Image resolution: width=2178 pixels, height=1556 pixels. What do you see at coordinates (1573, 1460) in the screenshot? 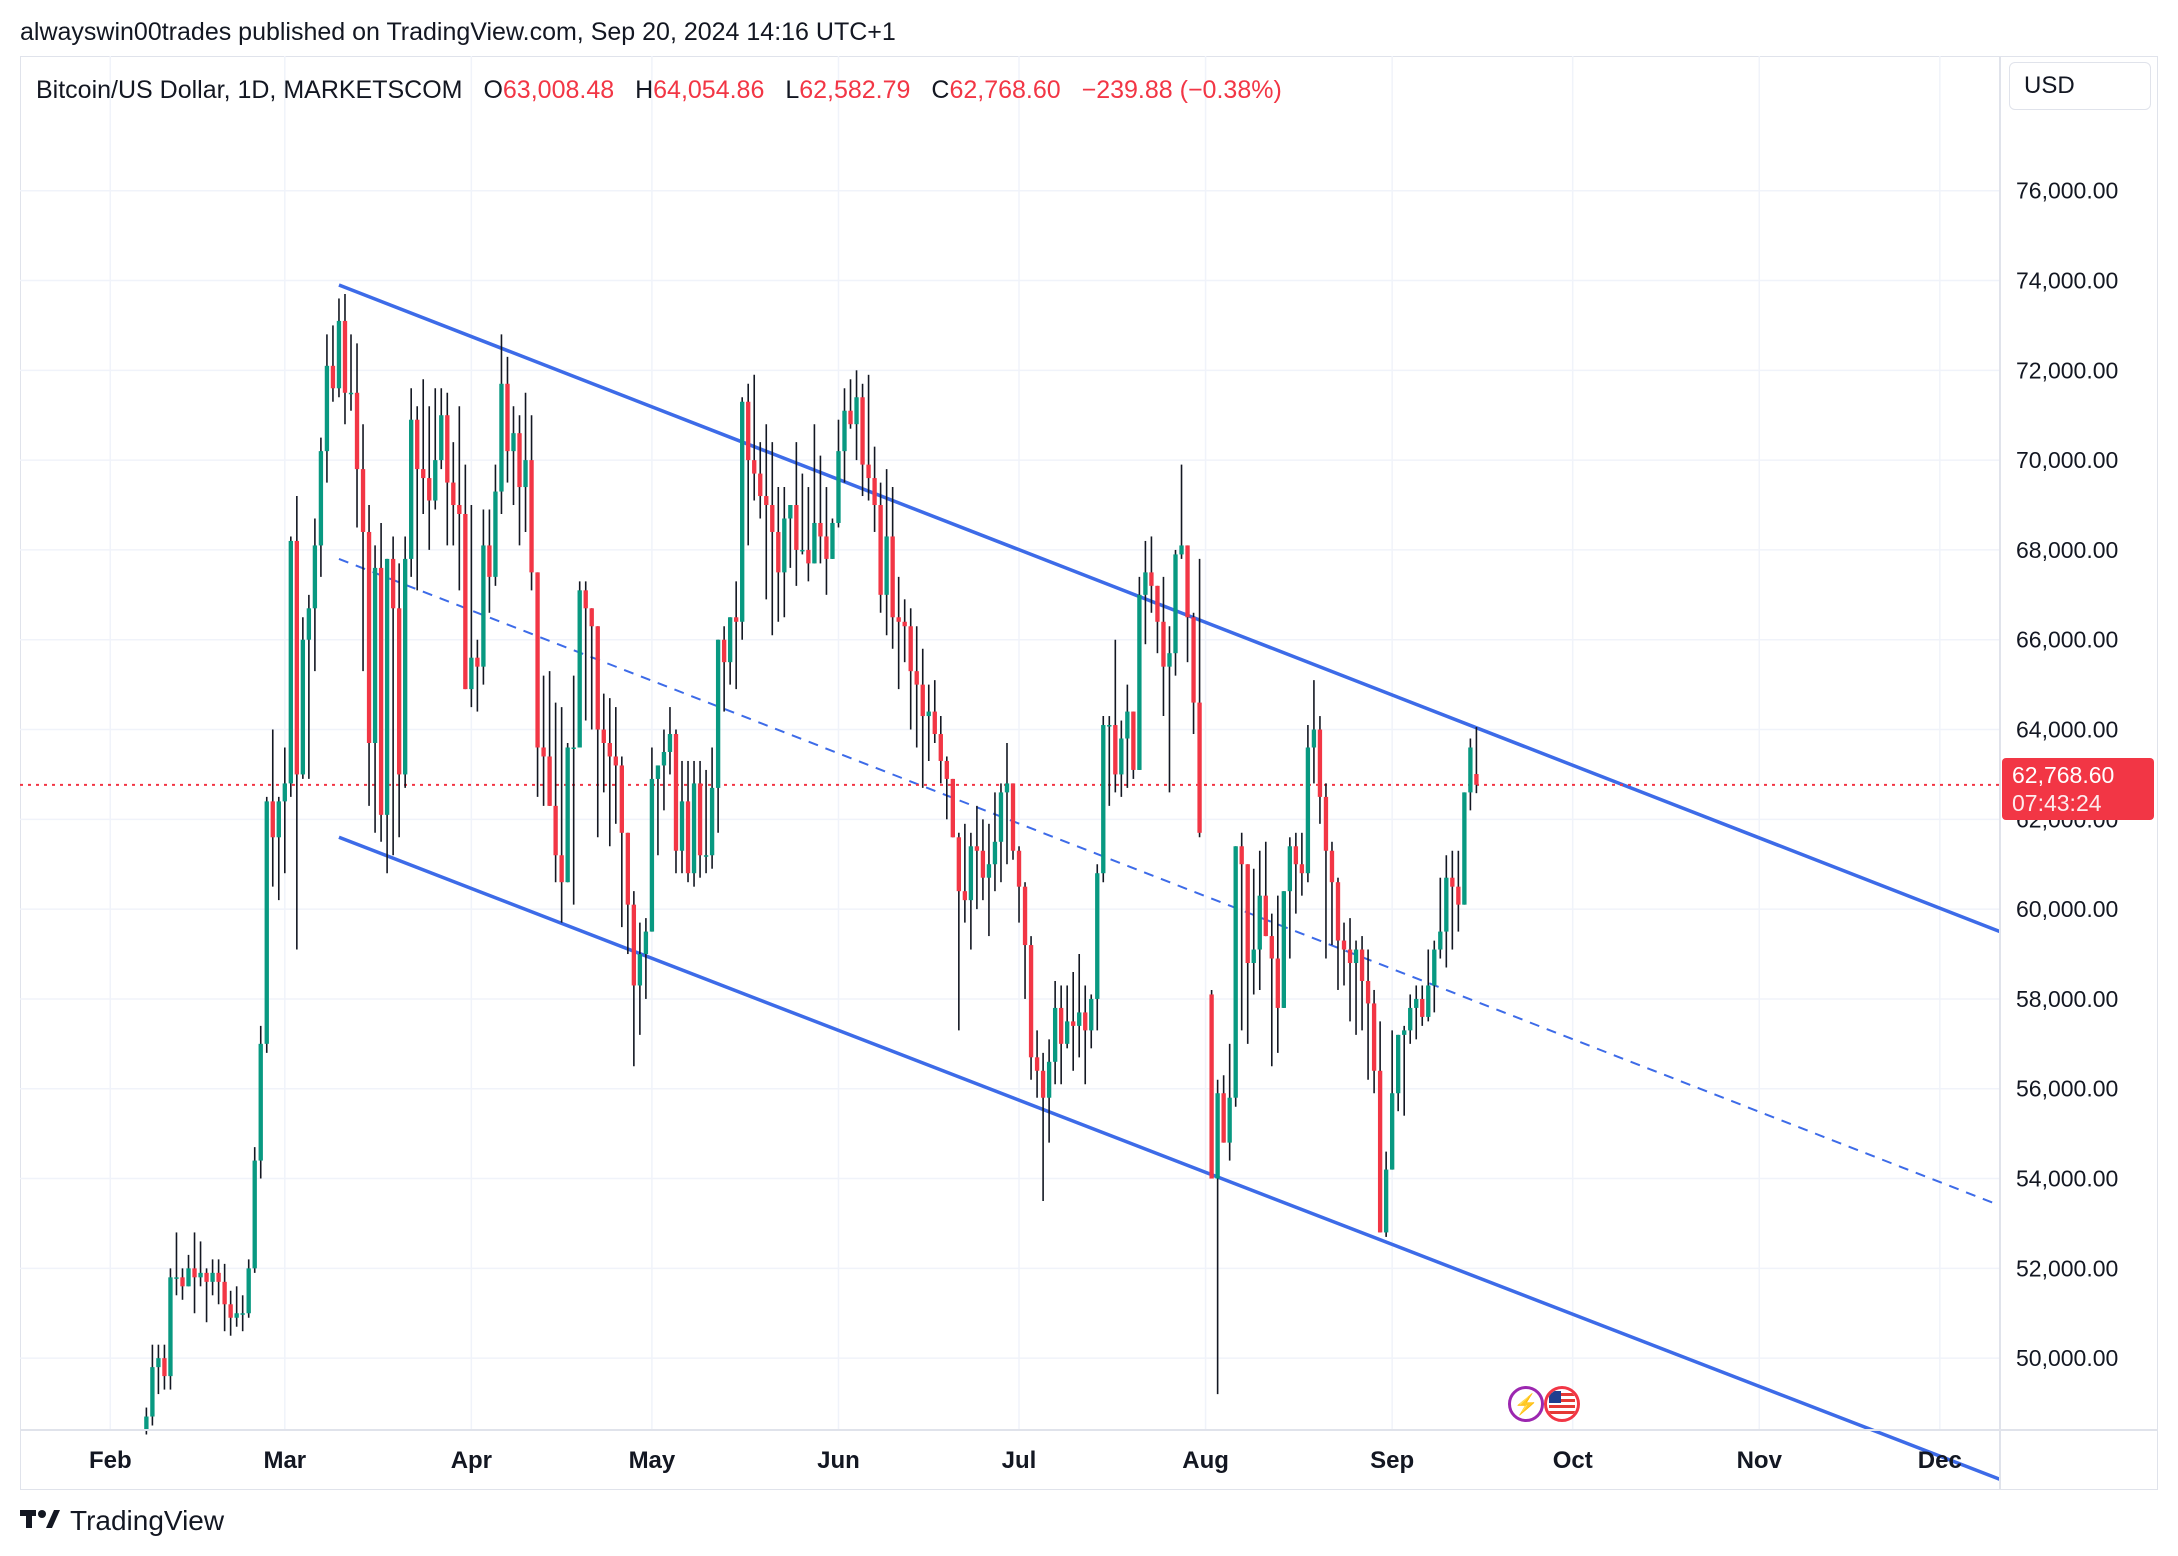
I see `x-tick-label: Oct` at bounding box center [1573, 1460].